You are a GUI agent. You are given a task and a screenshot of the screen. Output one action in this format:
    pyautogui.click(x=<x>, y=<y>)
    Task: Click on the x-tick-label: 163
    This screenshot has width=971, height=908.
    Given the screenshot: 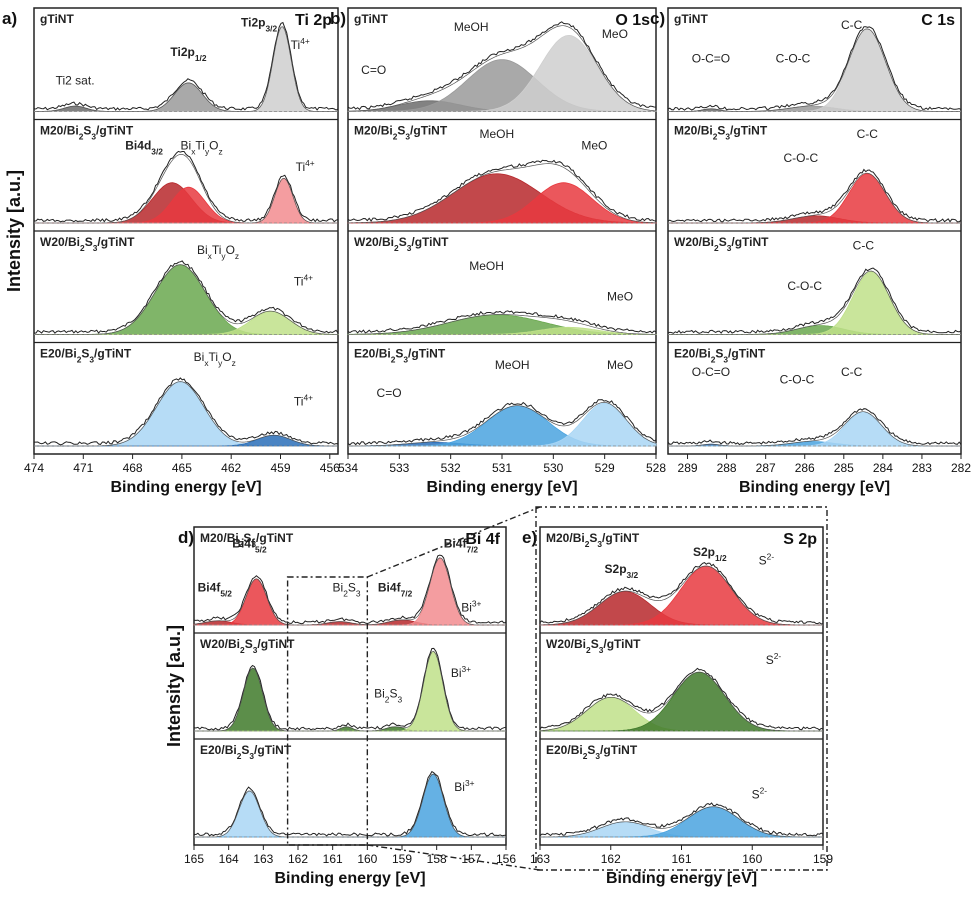 What is the action you would take?
    pyautogui.click(x=540, y=859)
    